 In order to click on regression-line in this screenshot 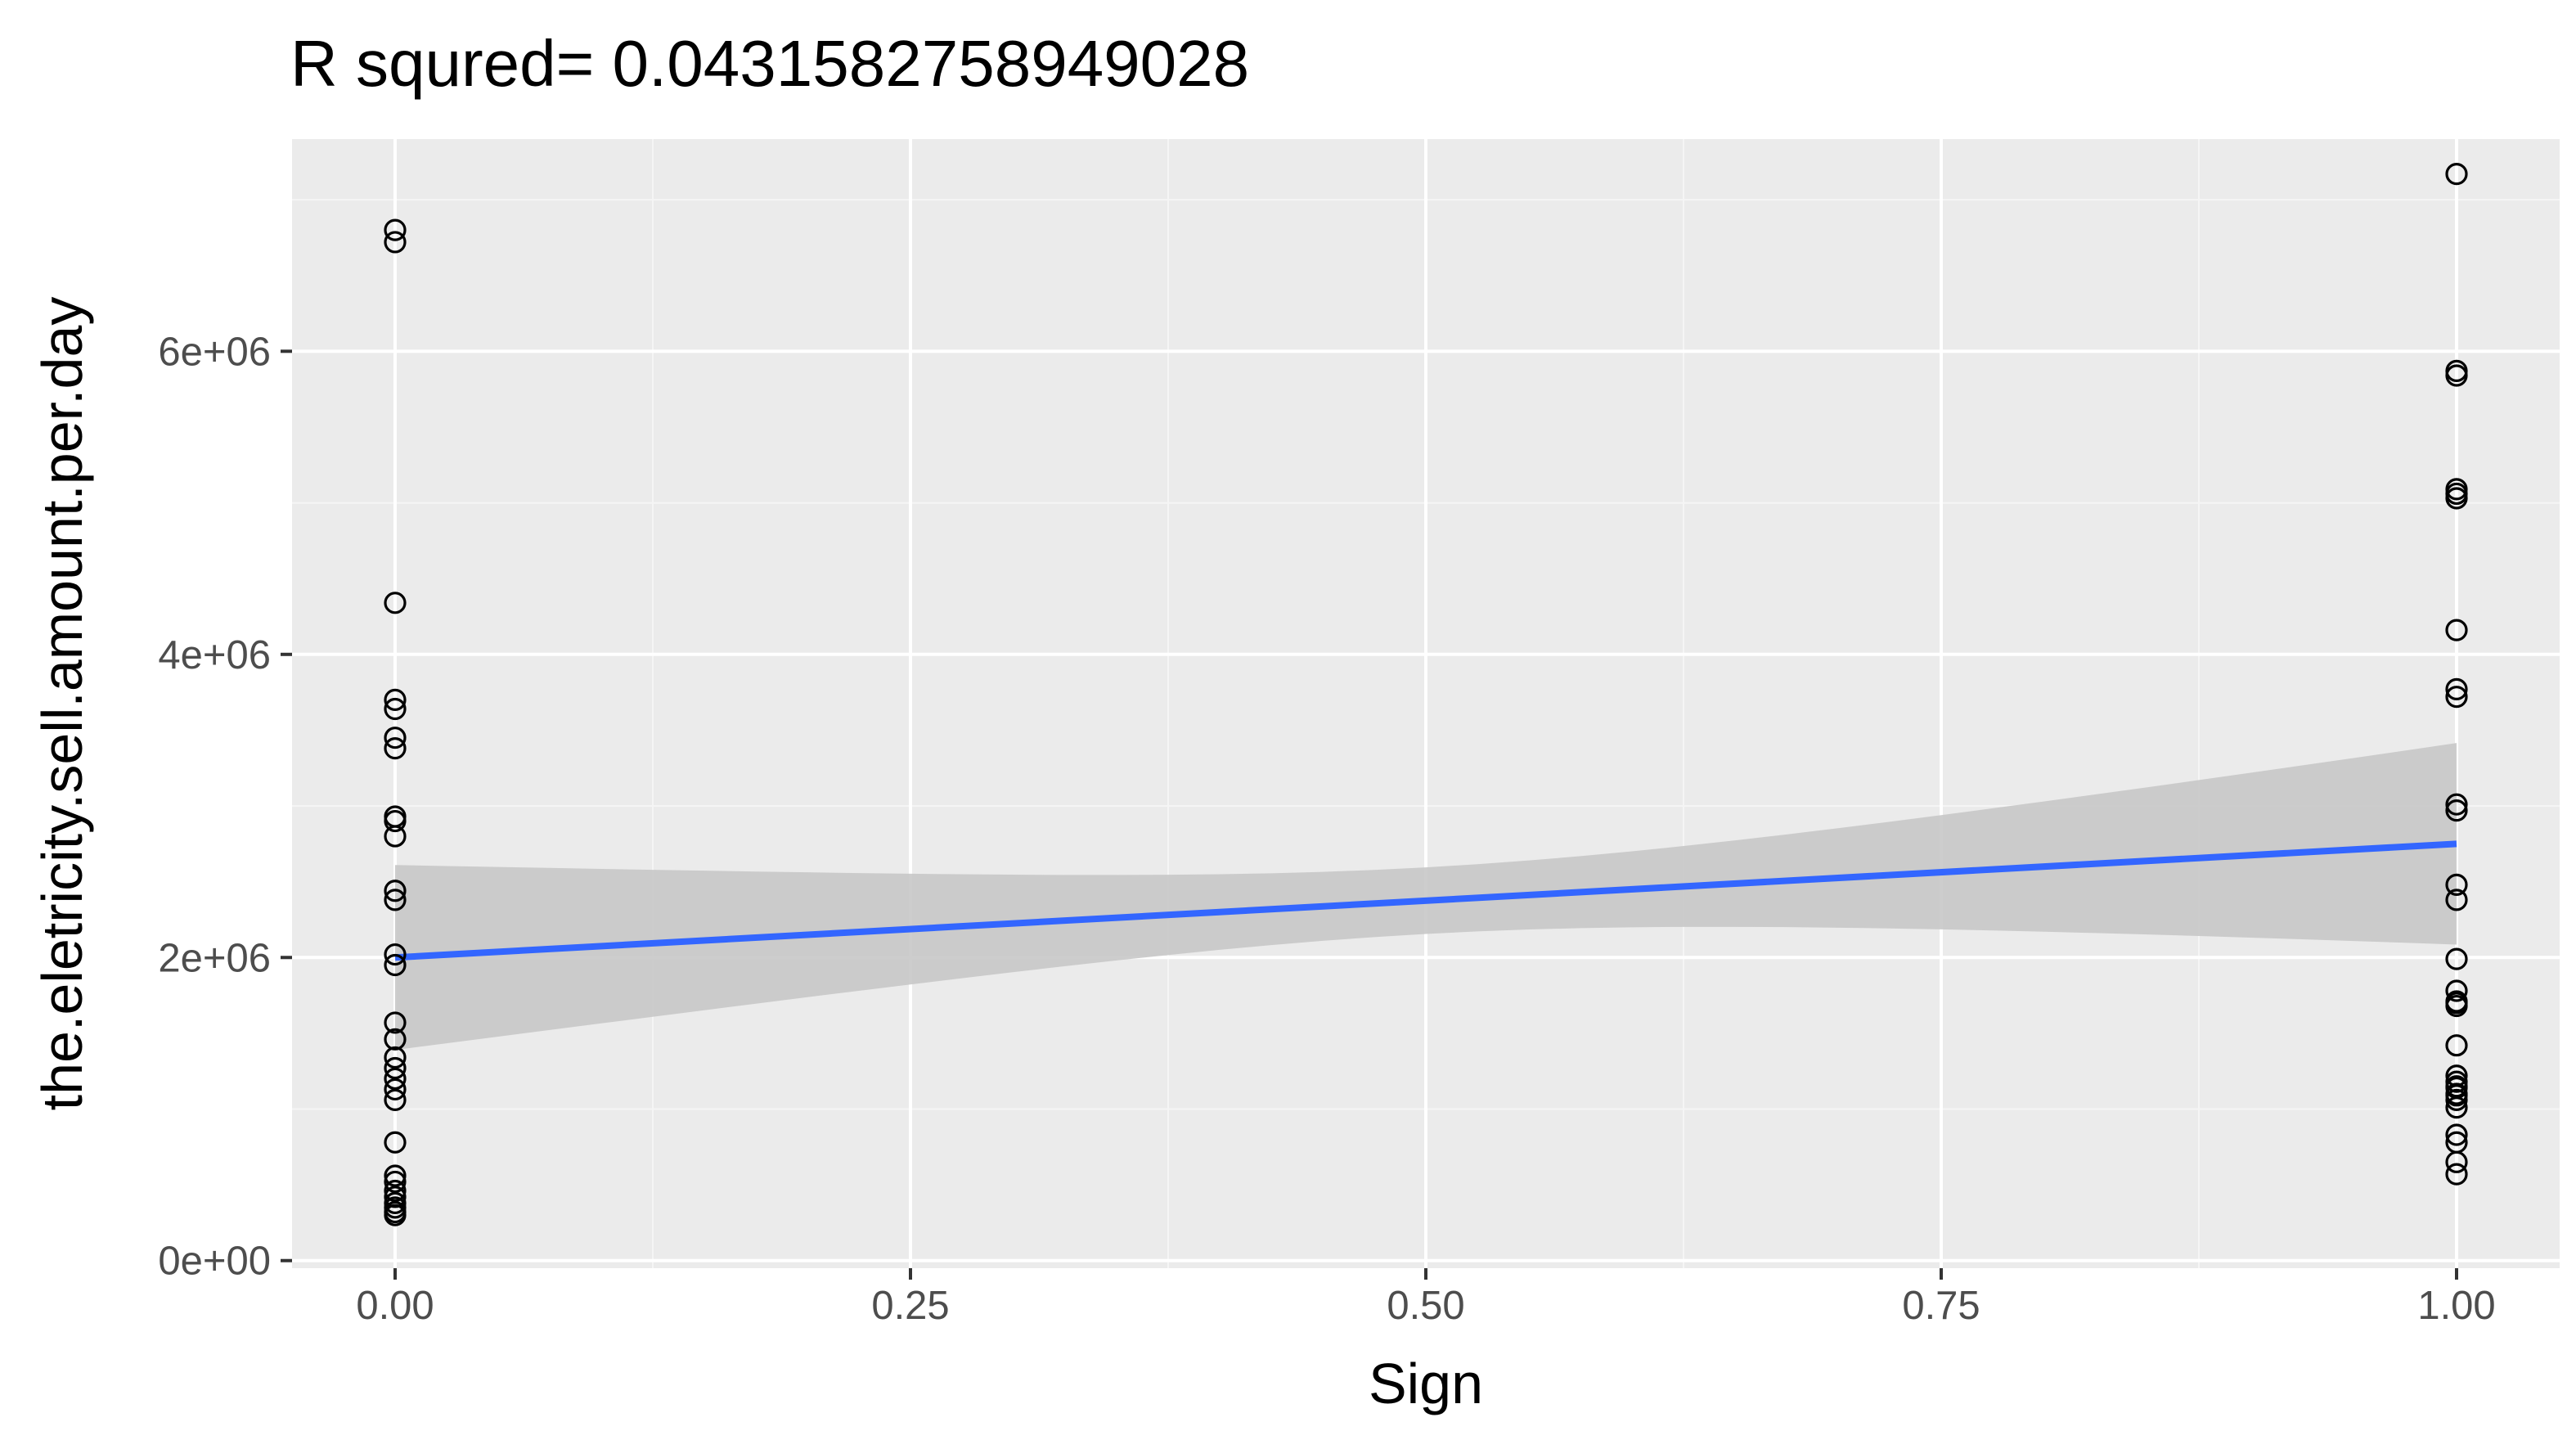, I will do `click(1425, 901)`.